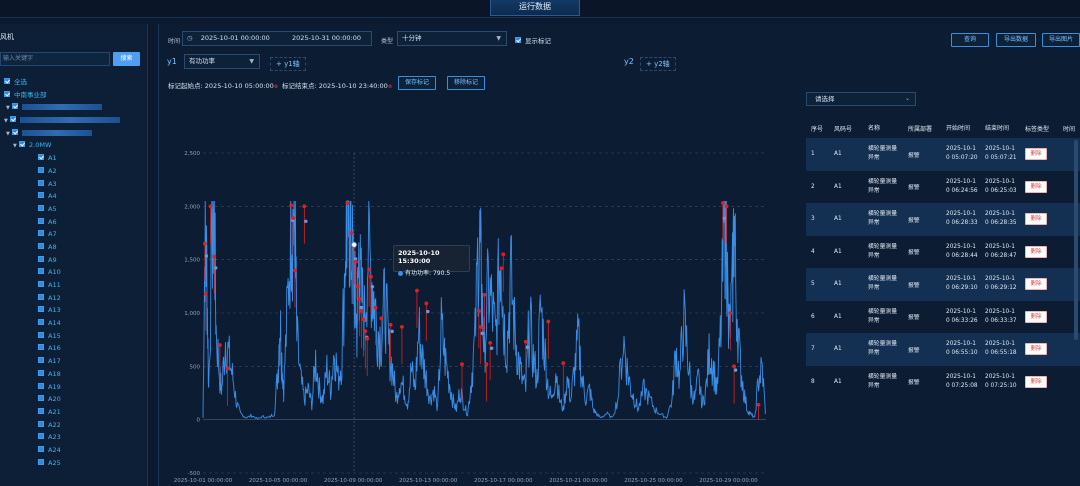  I want to click on remove-mark-button: 移除标记, so click(466, 83).